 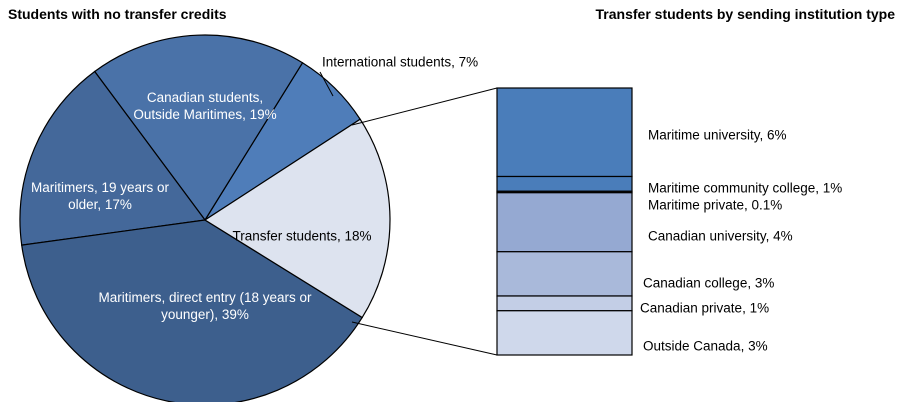 I want to click on data-label: Outside Canada, 3%, so click(x=705, y=346).